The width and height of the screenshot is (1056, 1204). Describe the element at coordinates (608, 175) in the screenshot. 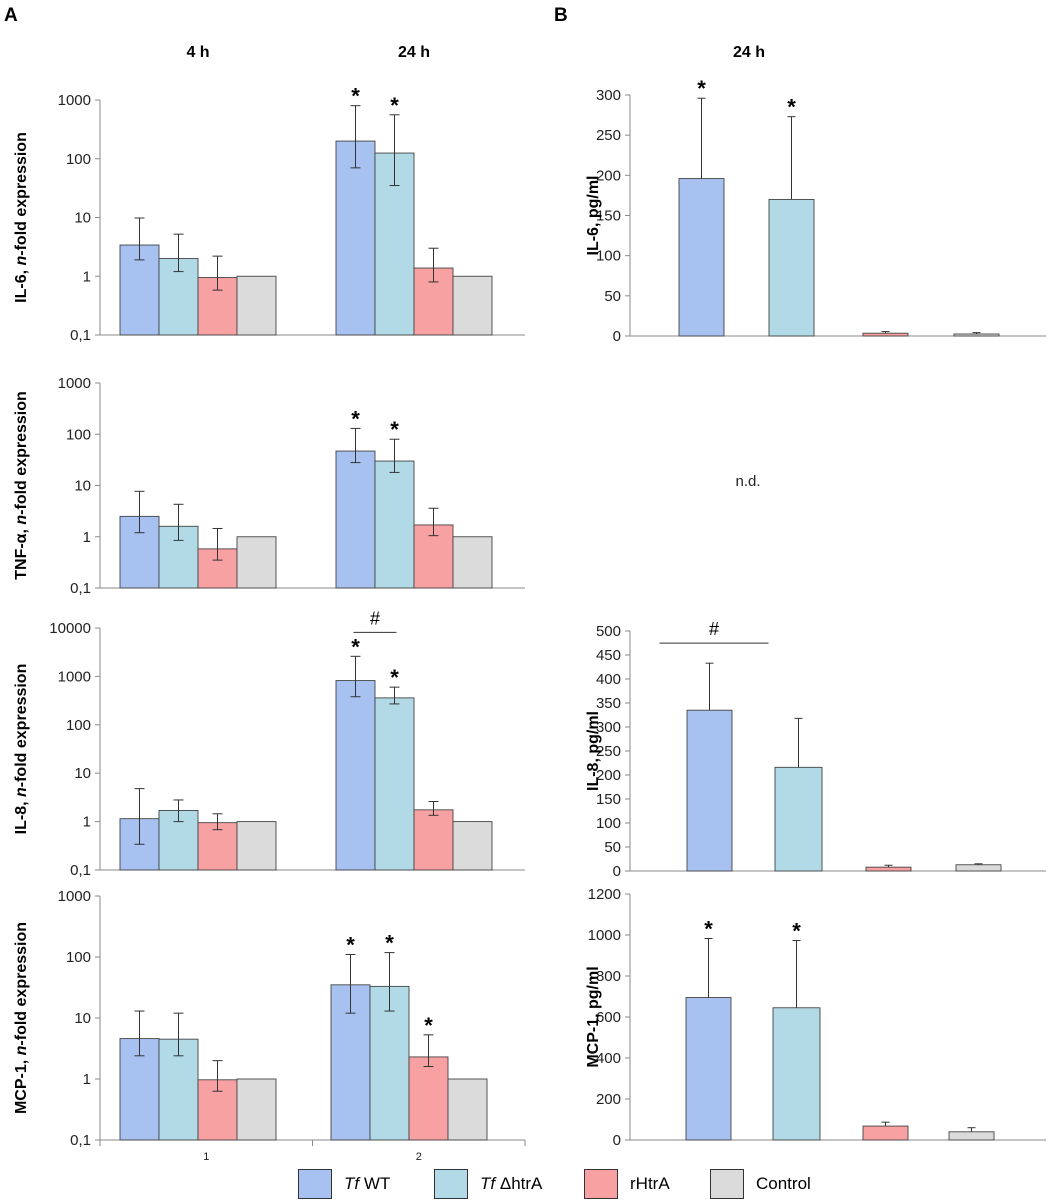

I see `chart-b1-y-tick-label: 200` at that location.